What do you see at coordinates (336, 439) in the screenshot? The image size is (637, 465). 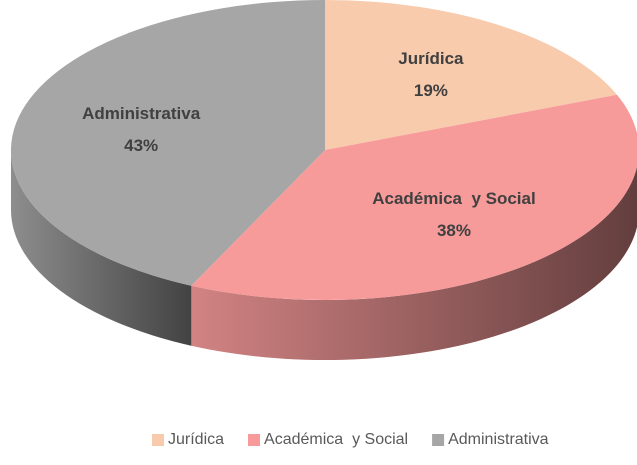 I see `legend-label: Académica y Social` at bounding box center [336, 439].